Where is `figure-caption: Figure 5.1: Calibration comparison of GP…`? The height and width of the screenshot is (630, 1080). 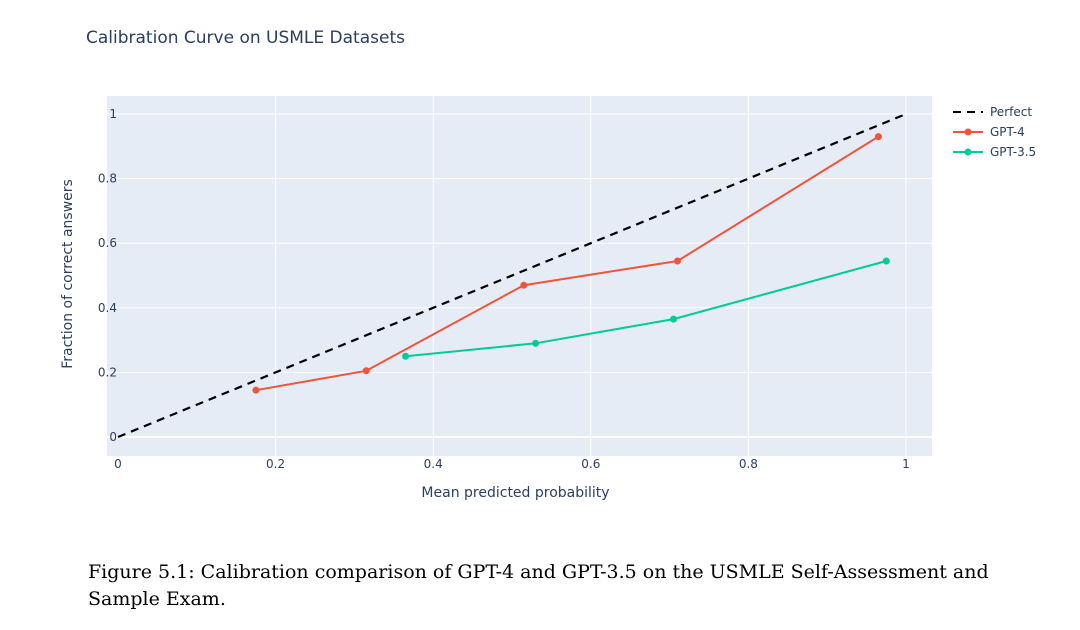
figure-caption: Figure 5.1: Calibration comparison of GP… is located at coordinates (538, 585).